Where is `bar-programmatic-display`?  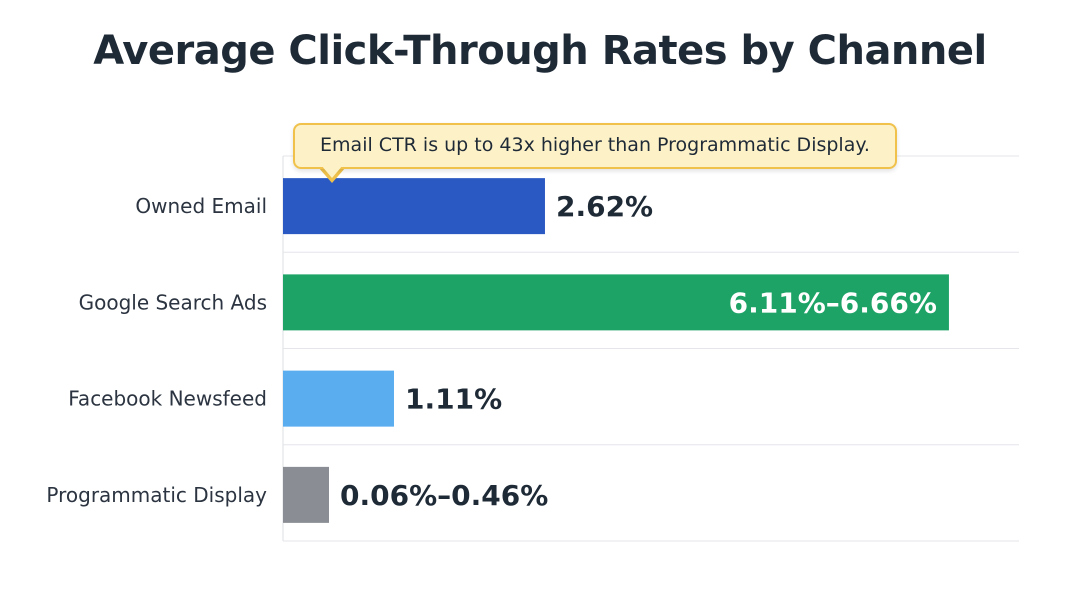 bar-programmatic-display is located at coordinates (306, 494).